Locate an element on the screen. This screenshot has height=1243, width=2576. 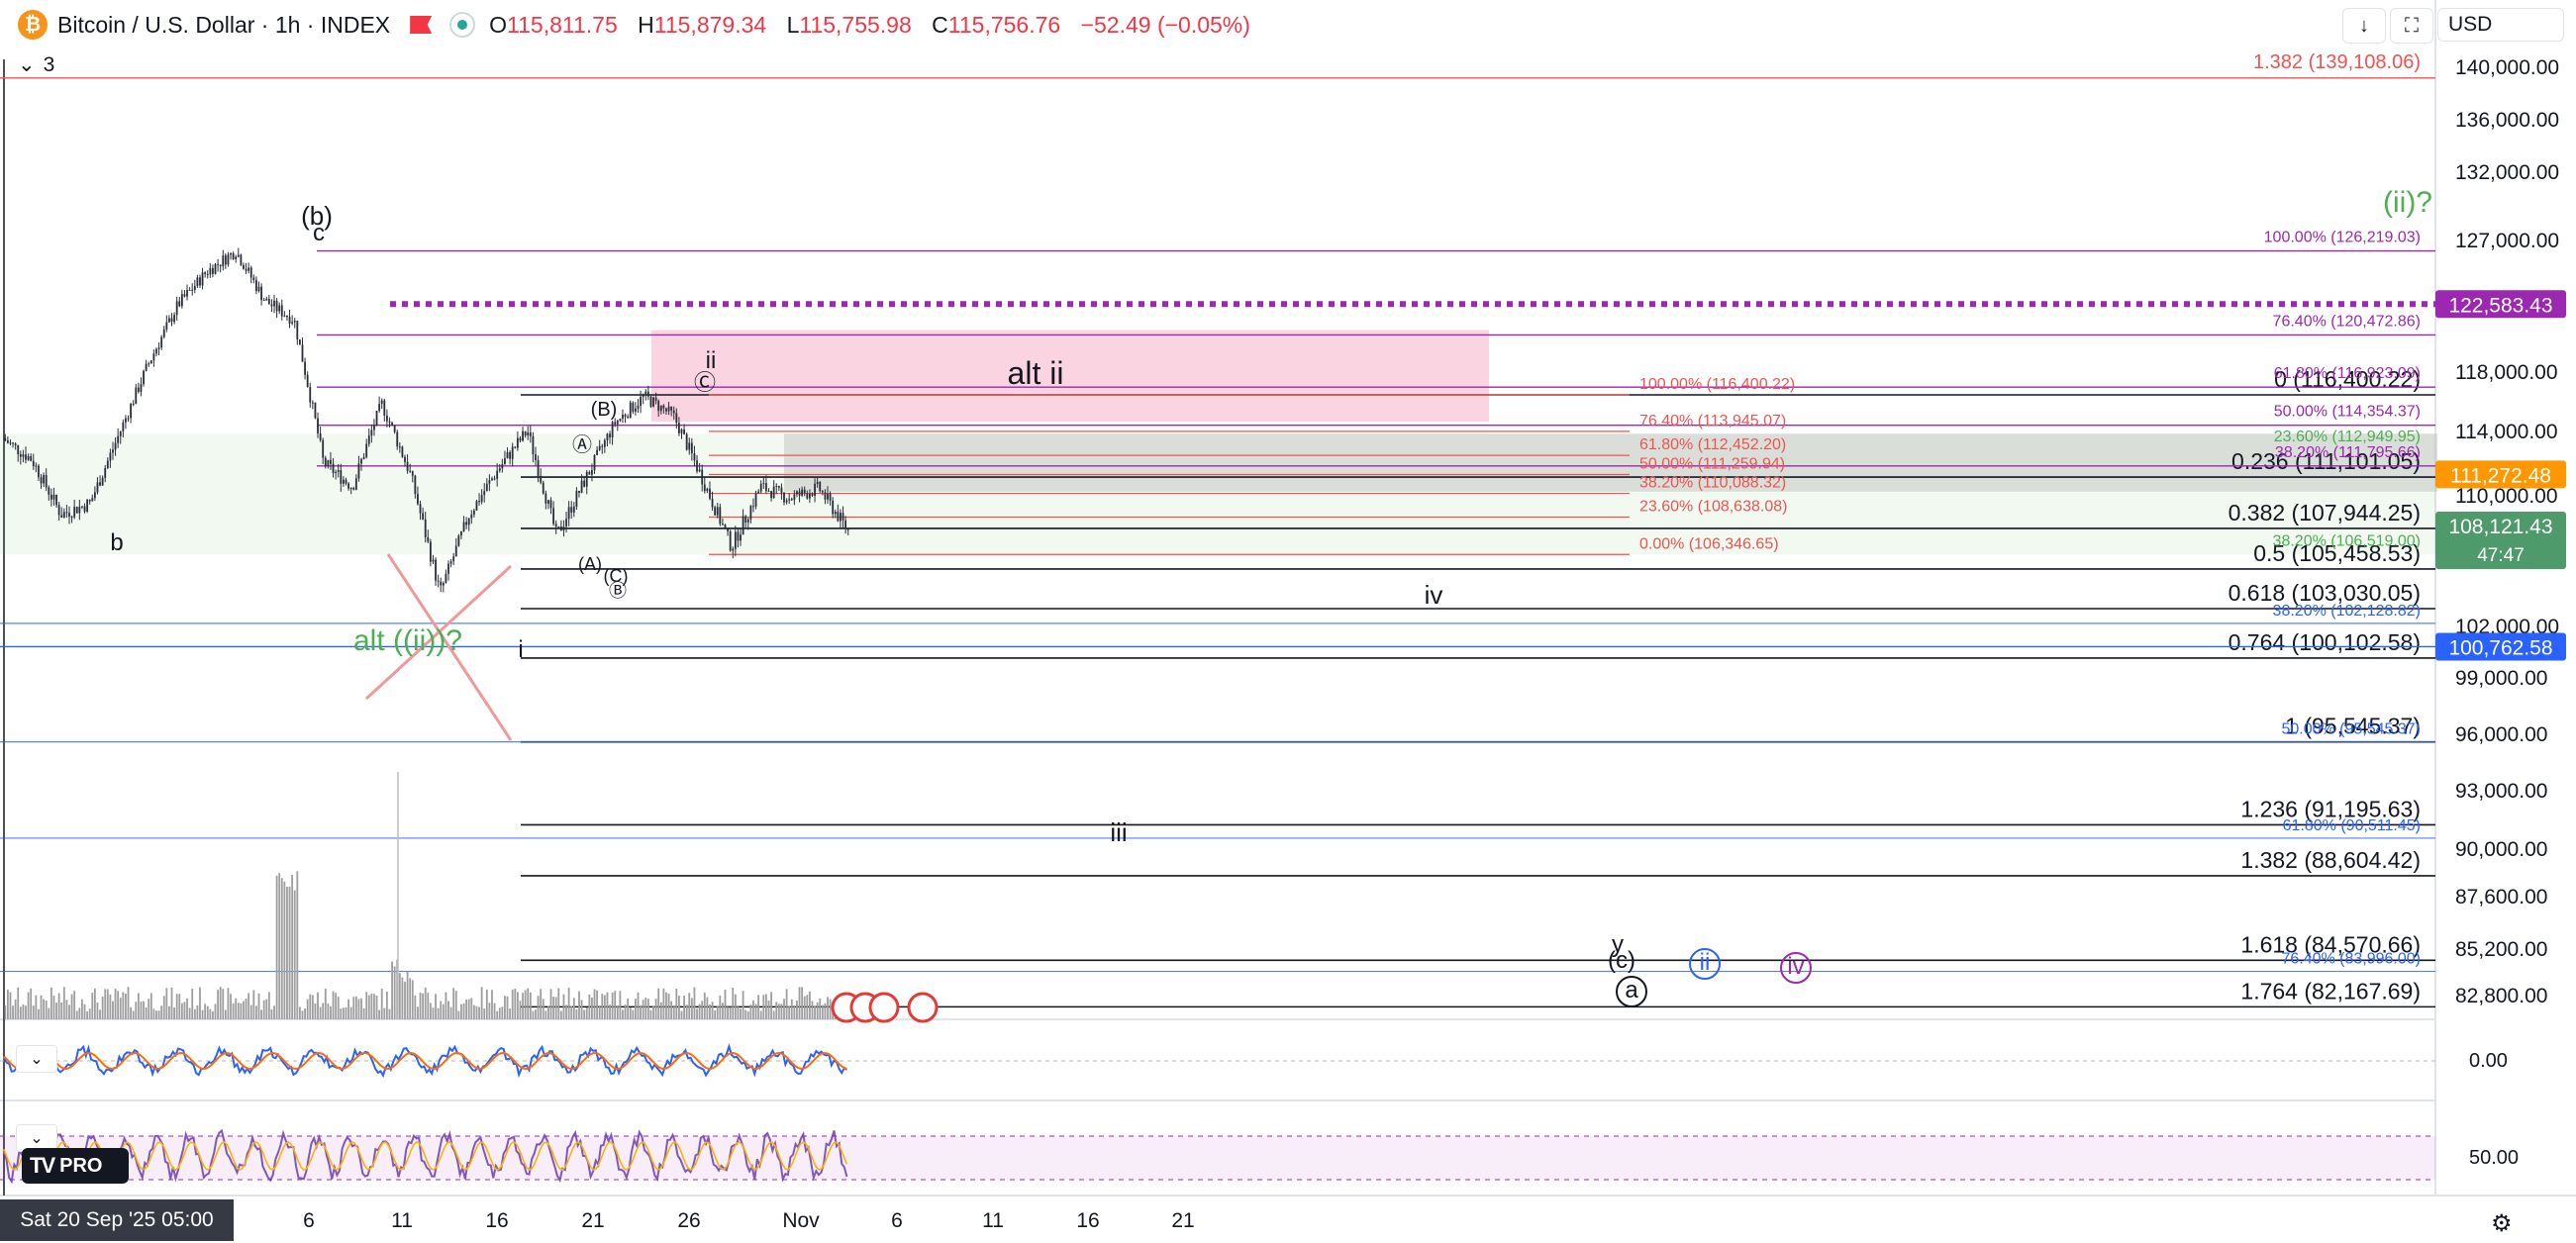
x-tick: 11 is located at coordinates (993, 1220).